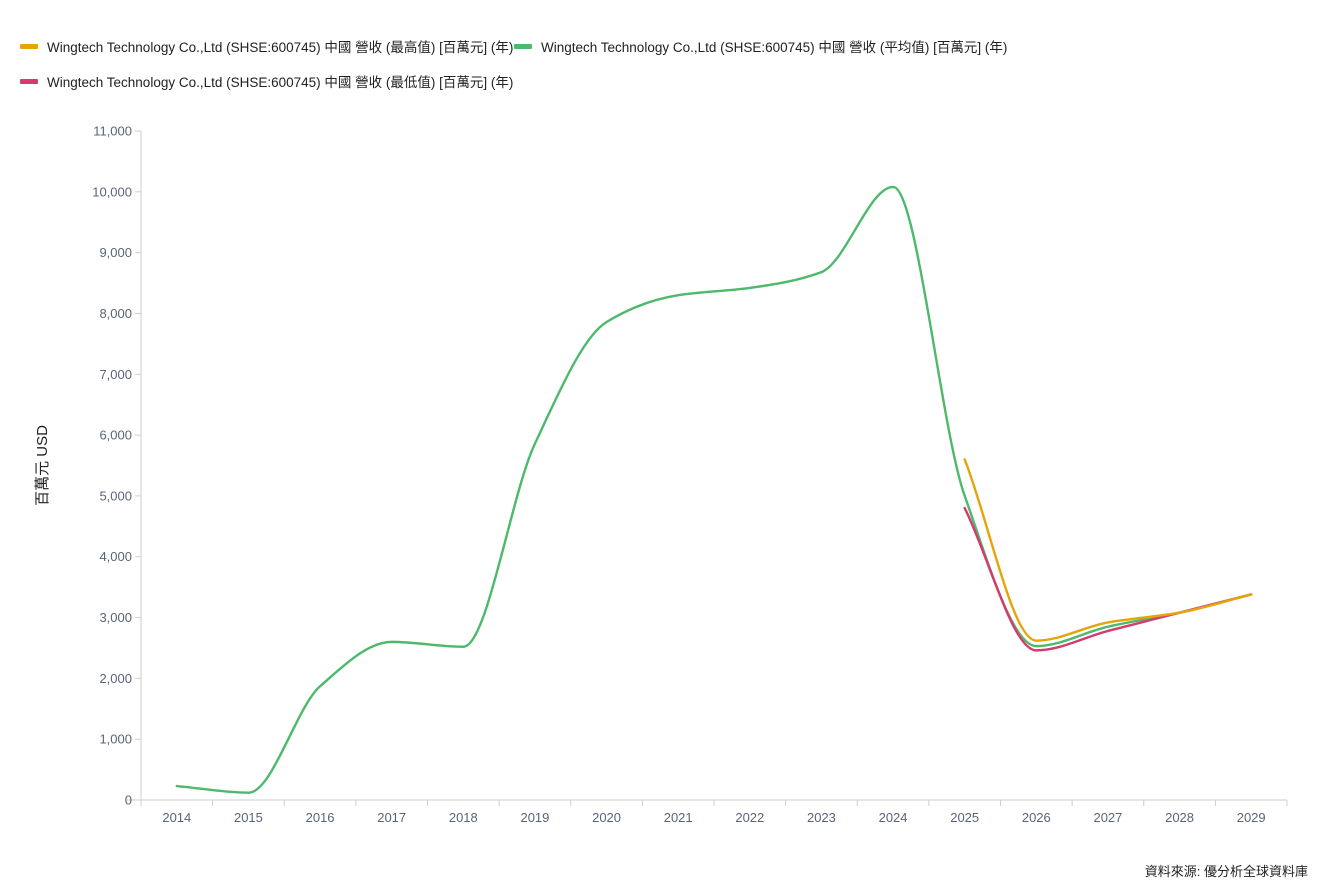  I want to click on legend-swatch-avg, so click(523, 46).